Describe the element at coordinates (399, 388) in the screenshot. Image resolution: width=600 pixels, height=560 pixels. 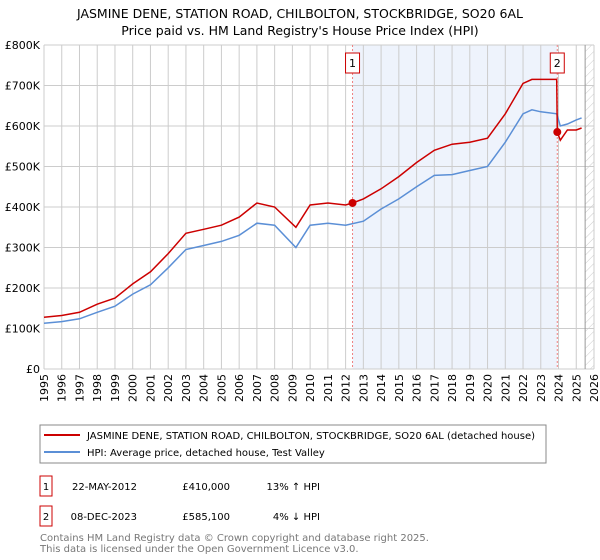
I see `x-tick-label: 2015` at that location.